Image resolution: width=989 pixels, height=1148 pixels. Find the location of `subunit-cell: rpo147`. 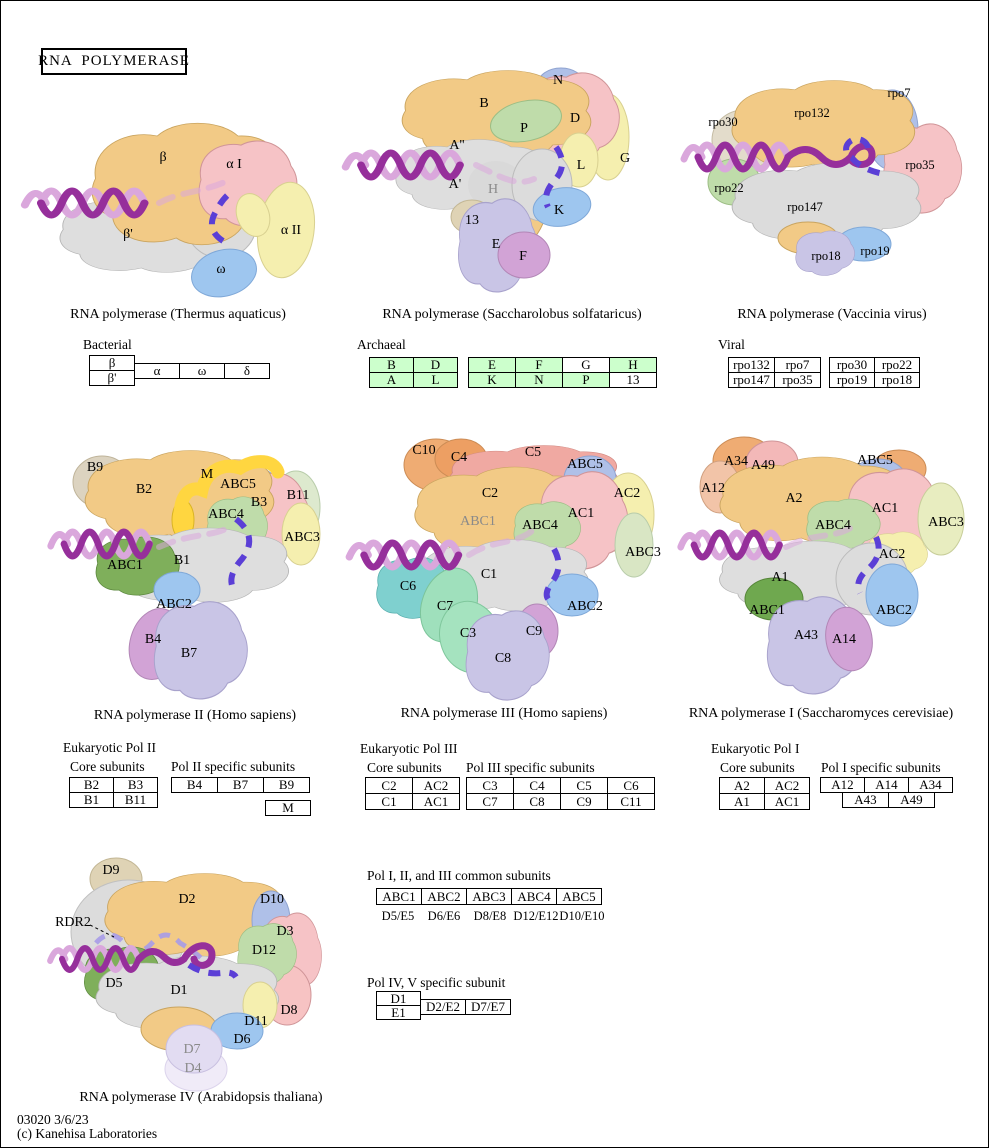

subunit-cell: rpo147 is located at coordinates (751, 380).